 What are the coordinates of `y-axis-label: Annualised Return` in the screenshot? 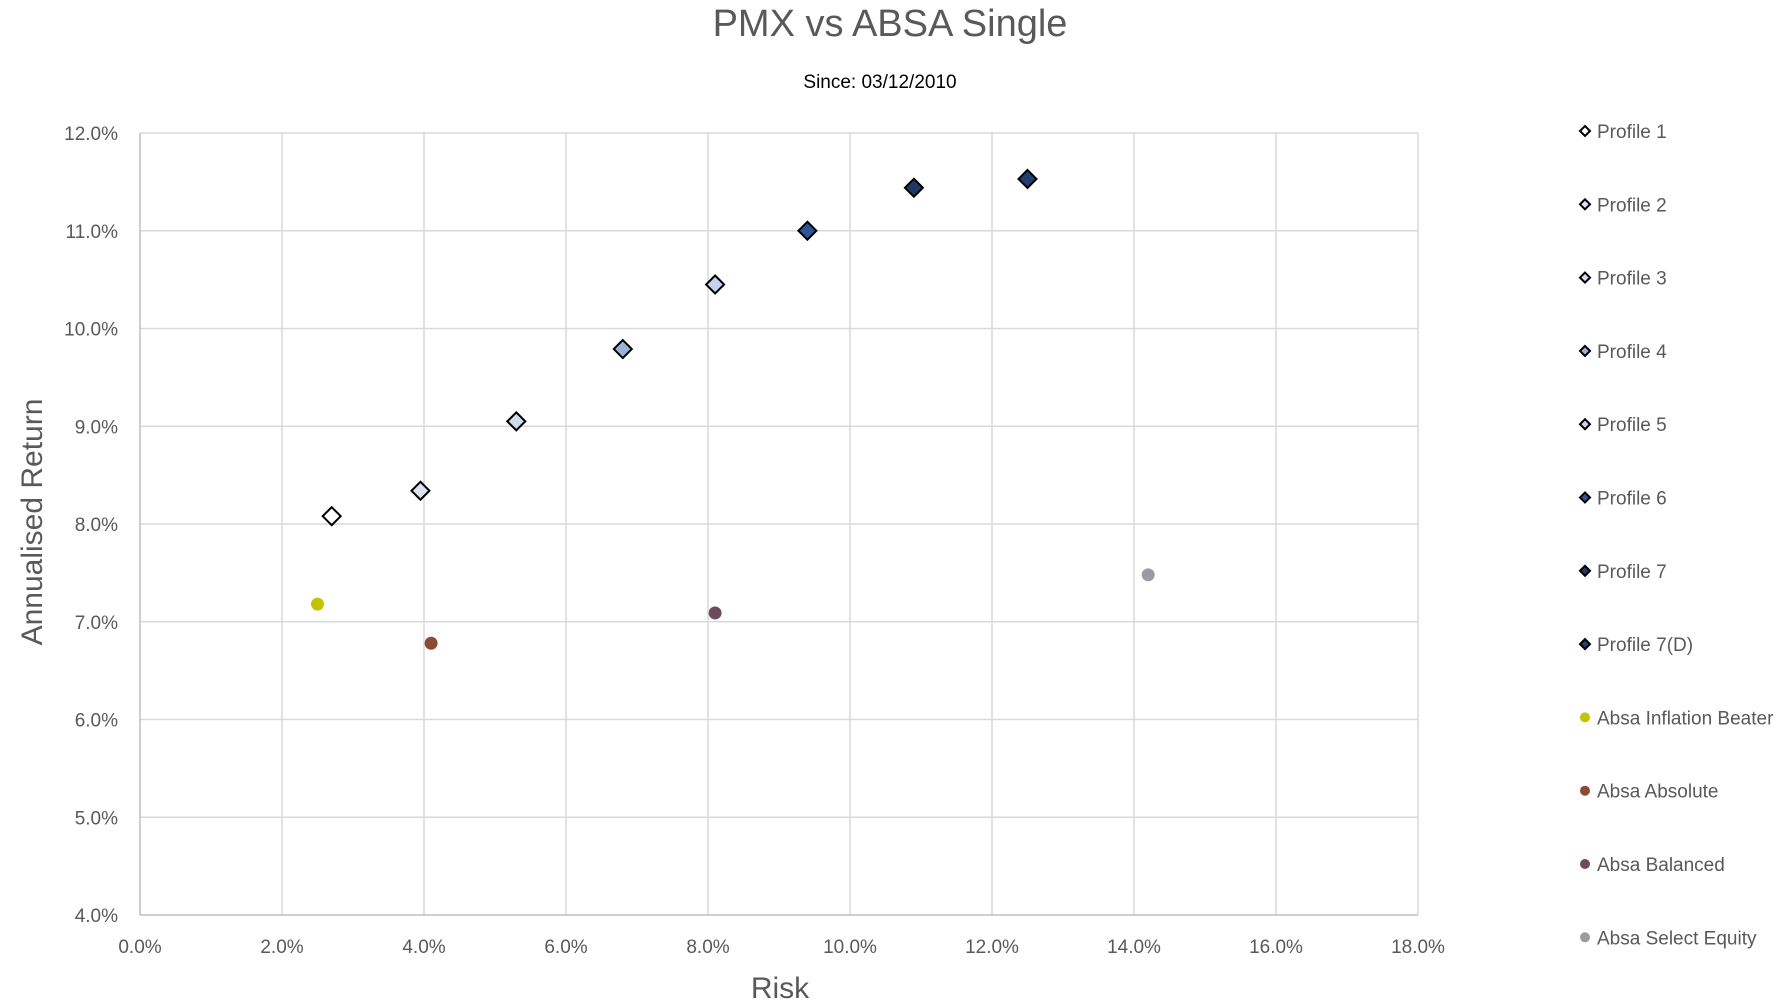 It's located at (32, 522).